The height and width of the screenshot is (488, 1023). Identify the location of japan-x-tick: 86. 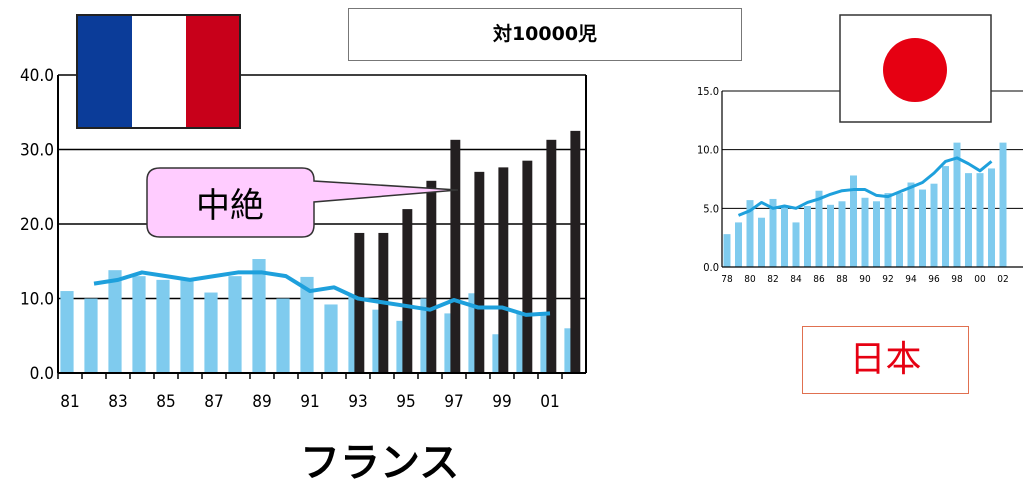
(819, 279).